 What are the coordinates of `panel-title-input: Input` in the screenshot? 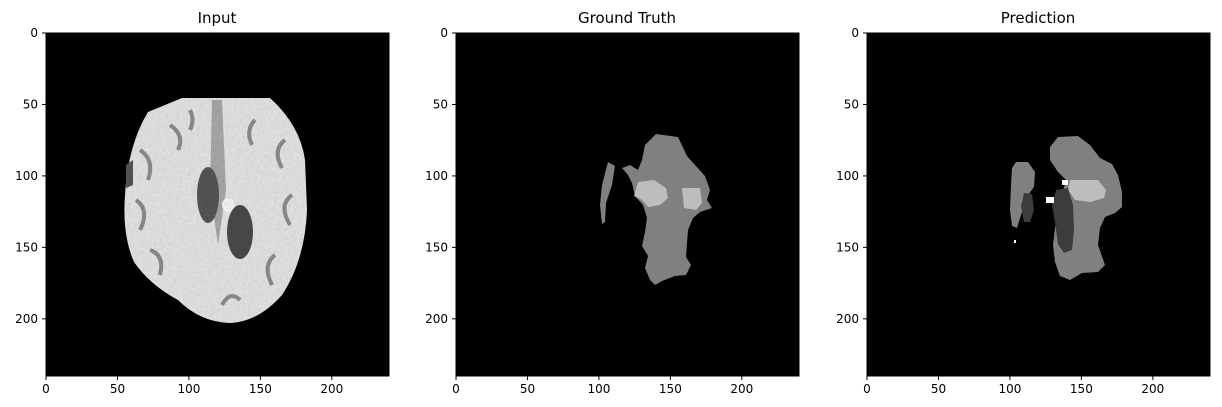 It's located at (217, 18).